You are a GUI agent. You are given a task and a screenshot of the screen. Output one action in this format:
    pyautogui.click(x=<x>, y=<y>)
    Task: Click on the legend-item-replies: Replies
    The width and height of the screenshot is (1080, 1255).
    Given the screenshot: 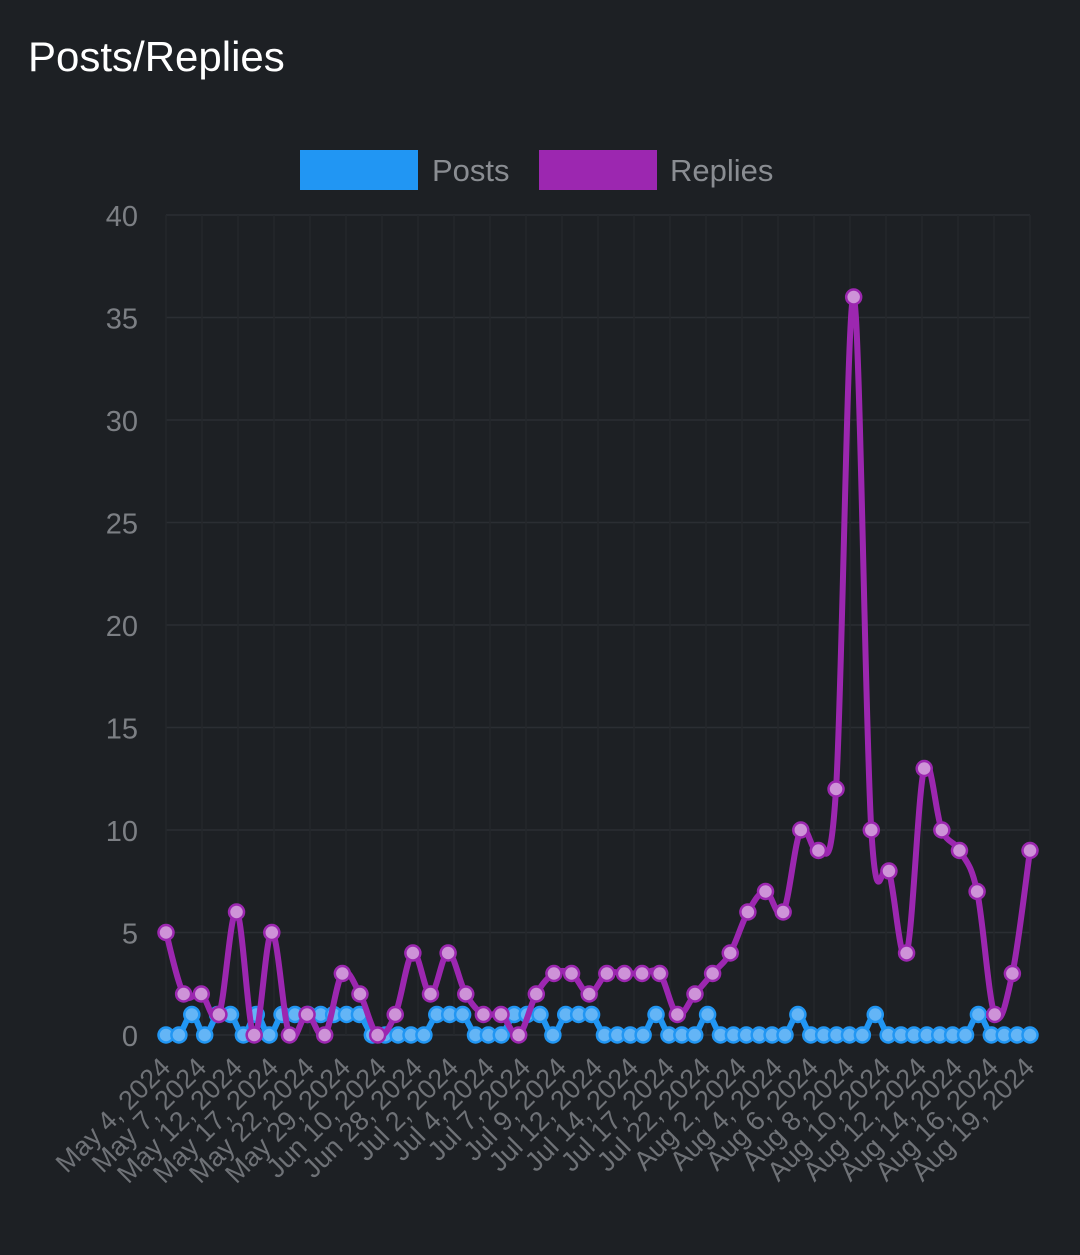 What is the action you would take?
    pyautogui.click(x=656, y=170)
    